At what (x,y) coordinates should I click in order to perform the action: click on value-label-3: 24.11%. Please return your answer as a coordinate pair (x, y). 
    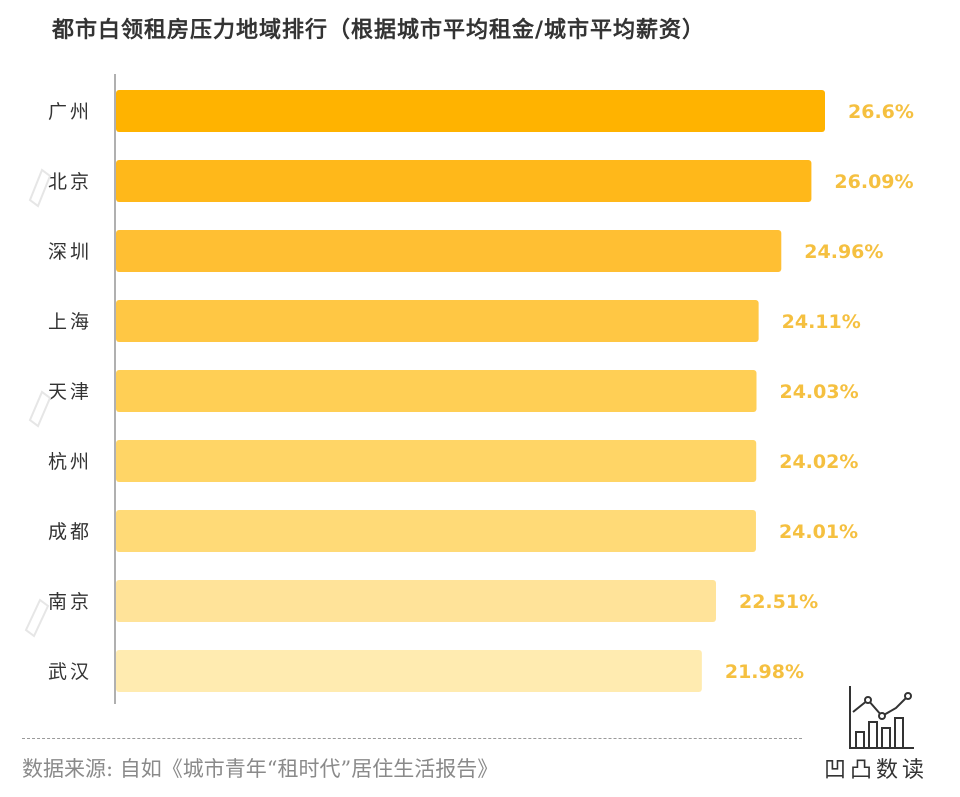
    Looking at the image, I should click on (821, 322).